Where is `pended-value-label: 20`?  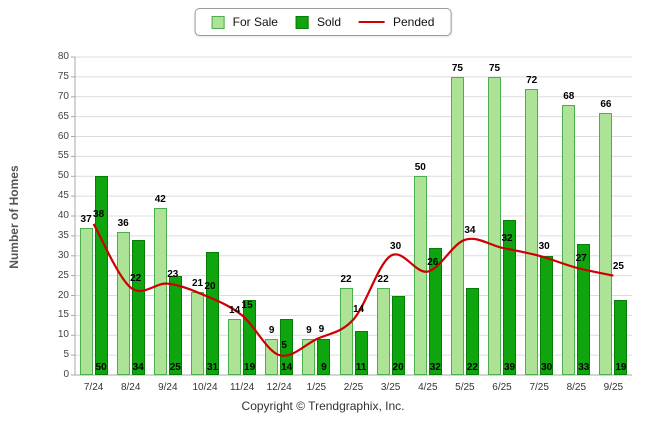
pended-value-label: 20 is located at coordinates (210, 286).